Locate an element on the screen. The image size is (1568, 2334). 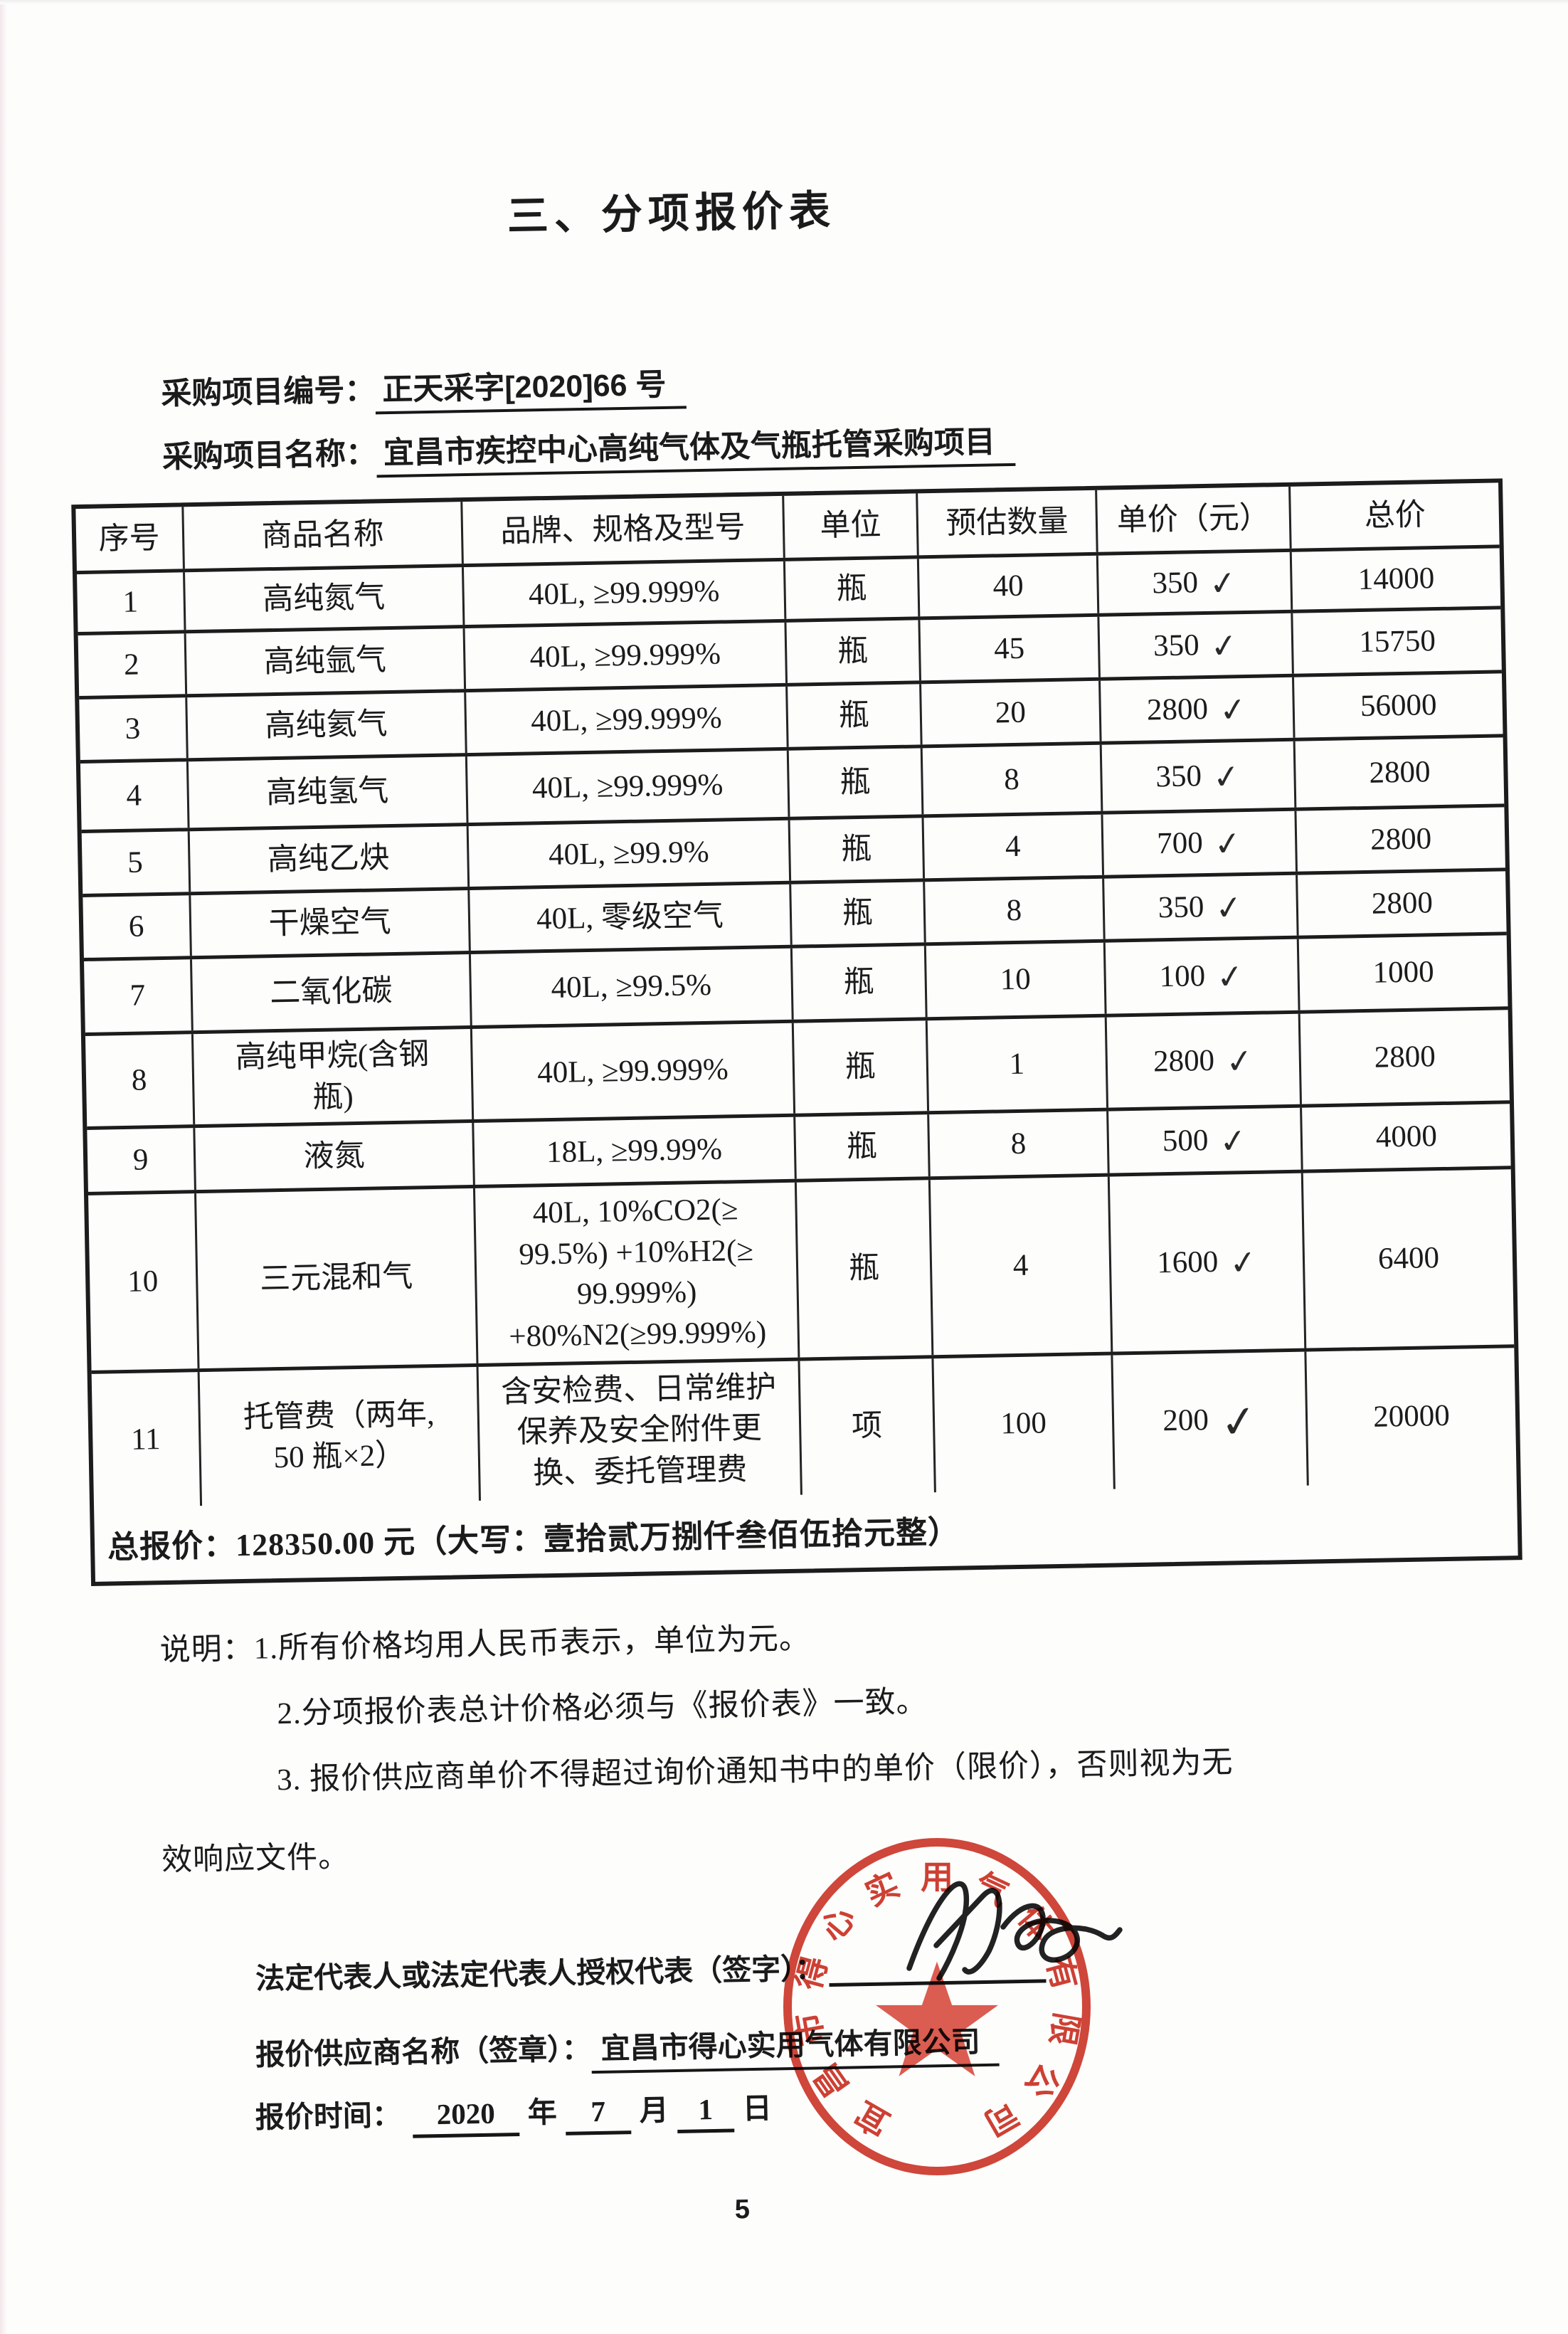
note-line-4: 效响应文件。 is located at coordinates (255, 1859).